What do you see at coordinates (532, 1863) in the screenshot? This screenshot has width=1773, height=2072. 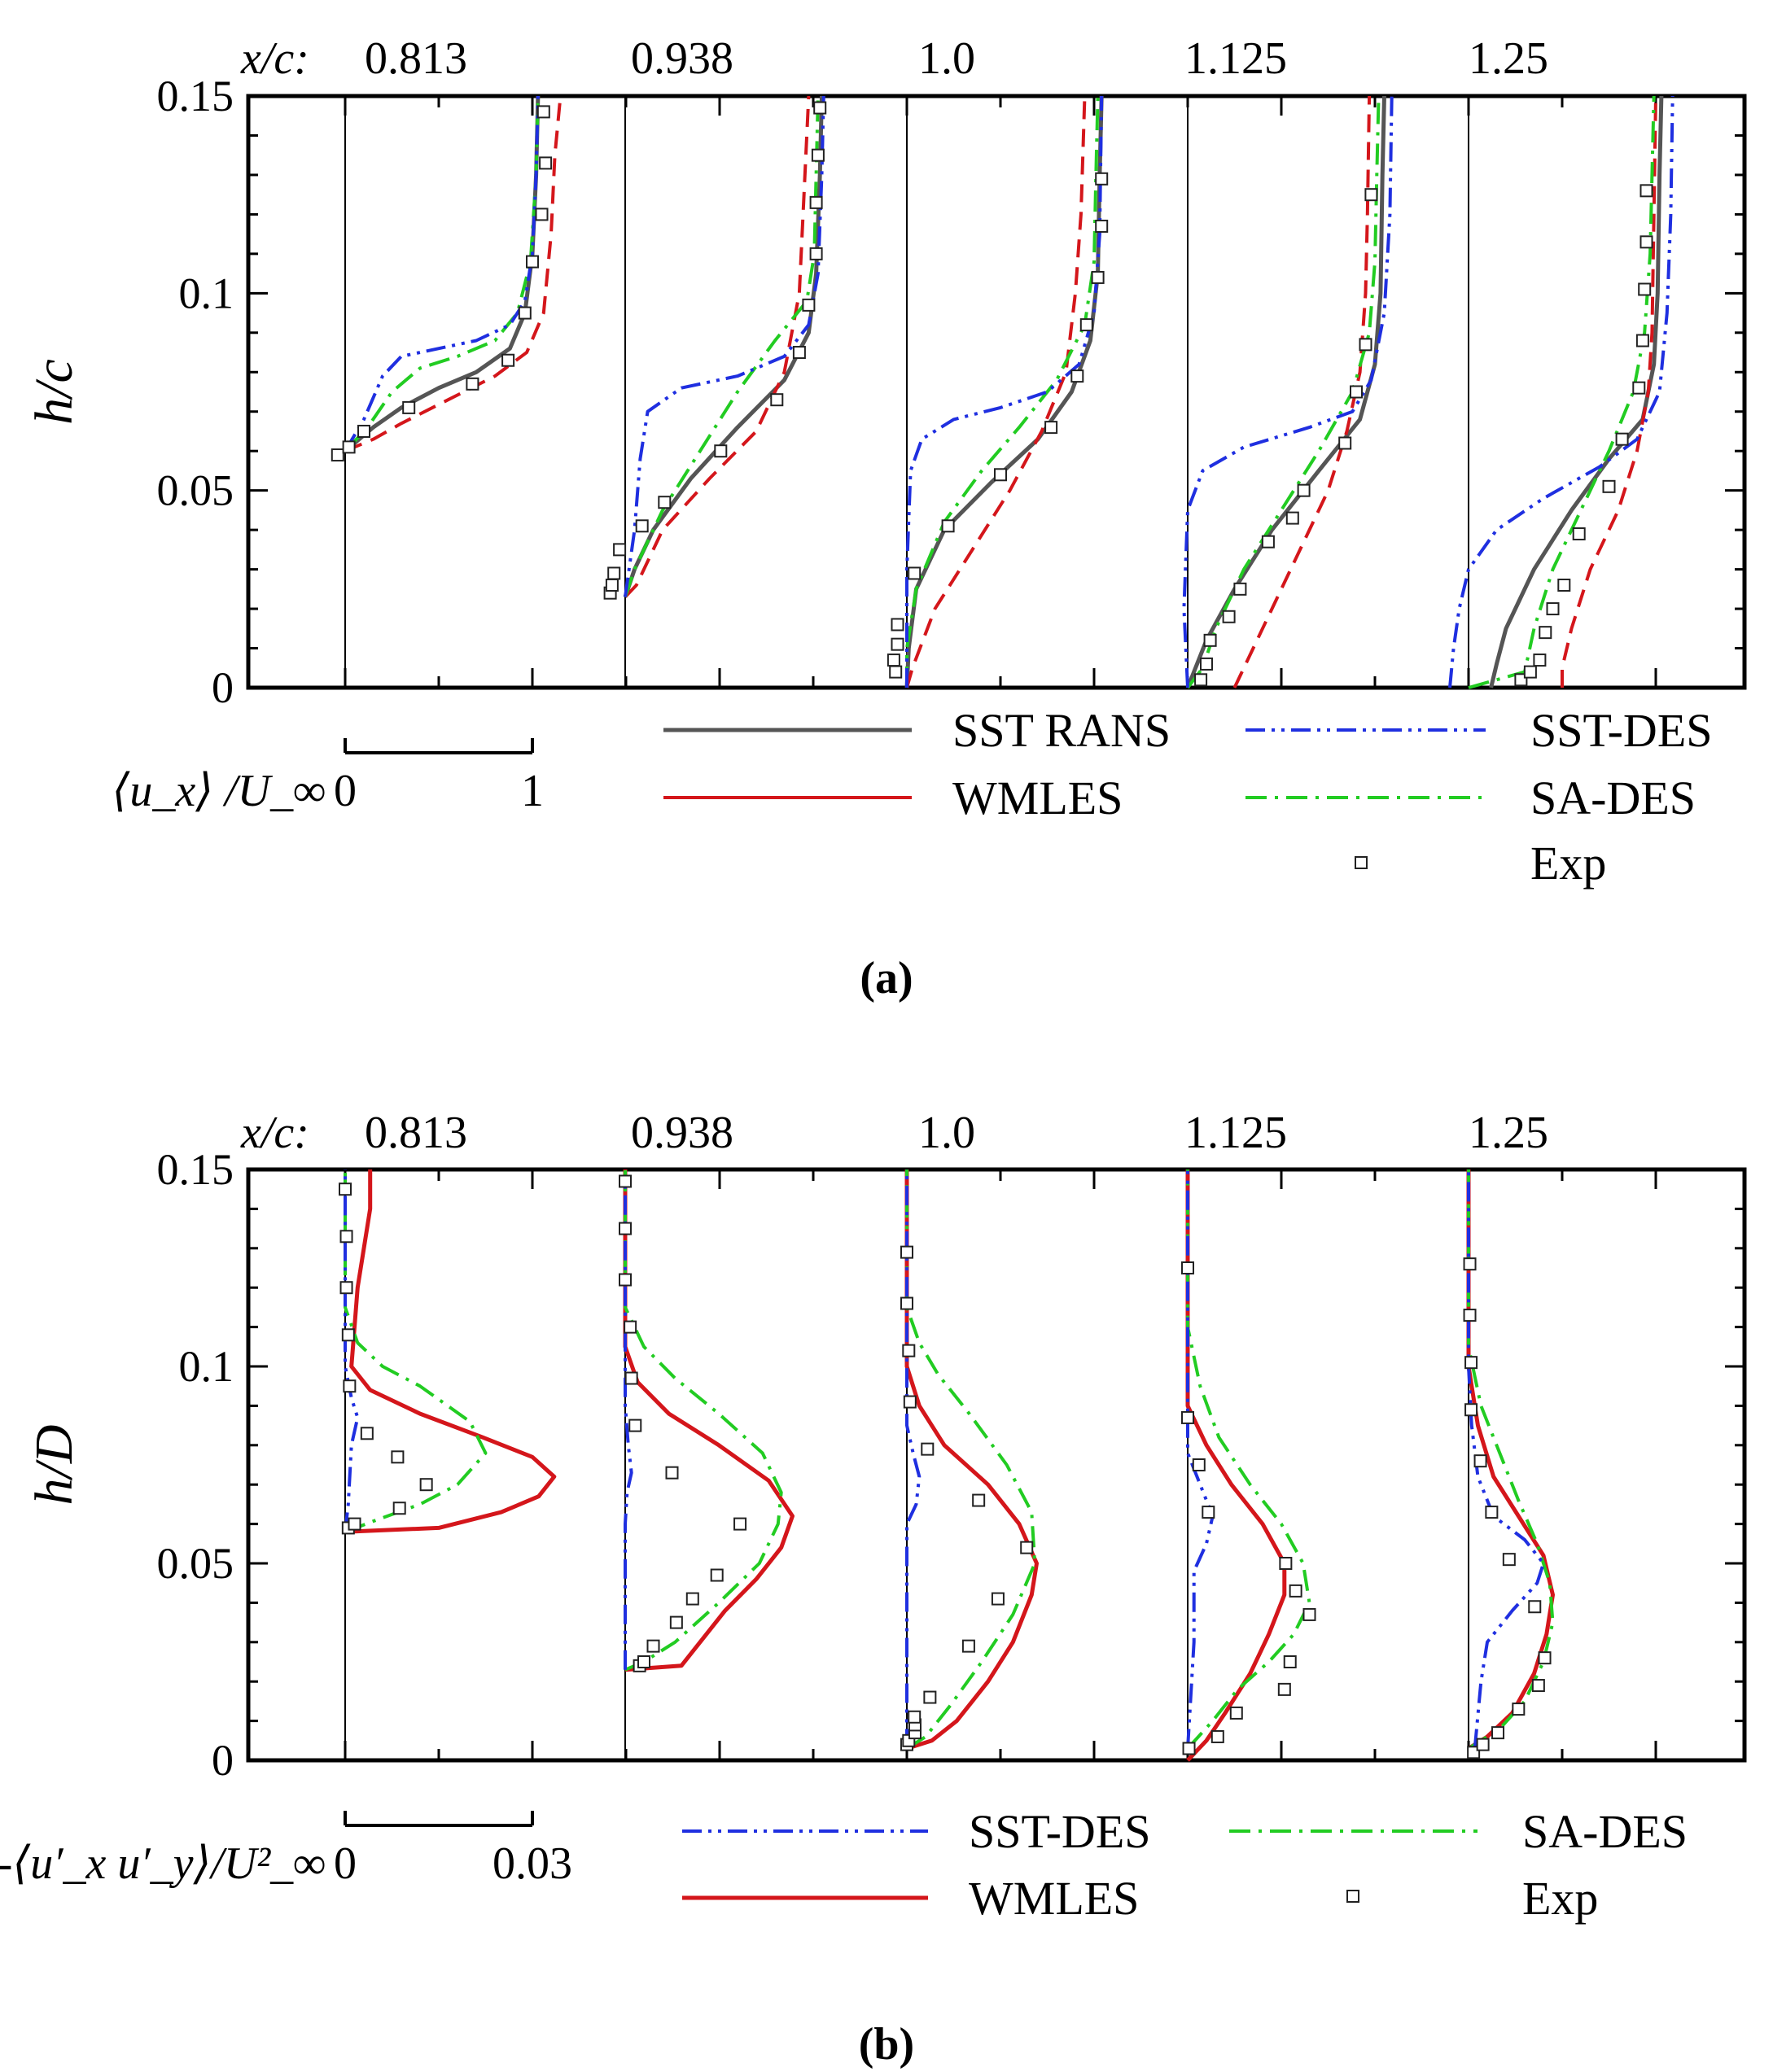 I see `scale-bar-to: 0.03` at bounding box center [532, 1863].